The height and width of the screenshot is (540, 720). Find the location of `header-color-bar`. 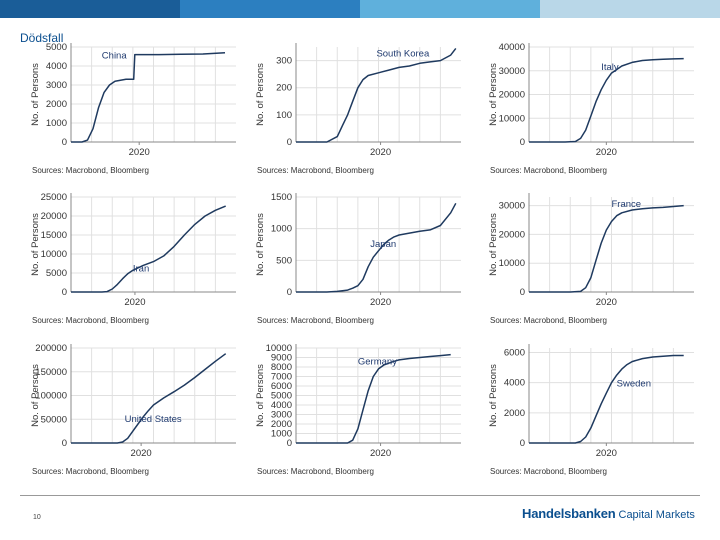

header-color-bar is located at coordinates (360, 9).